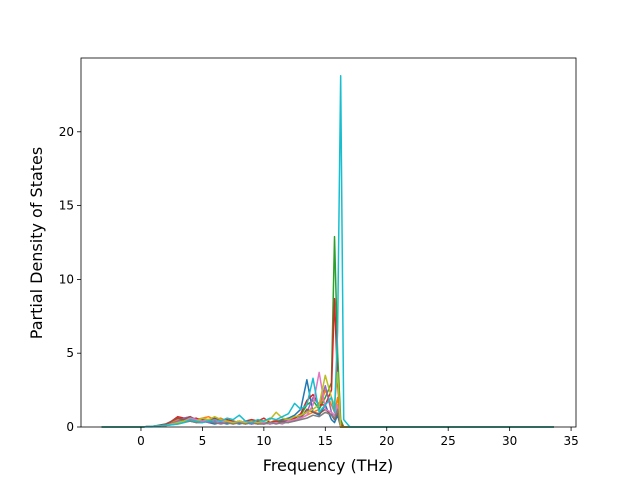  I want to click on x-tick-label: 30, so click(509, 441).